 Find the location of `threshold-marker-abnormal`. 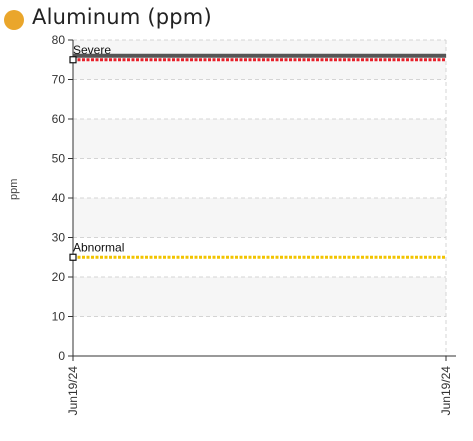

threshold-marker-abnormal is located at coordinates (73, 257).